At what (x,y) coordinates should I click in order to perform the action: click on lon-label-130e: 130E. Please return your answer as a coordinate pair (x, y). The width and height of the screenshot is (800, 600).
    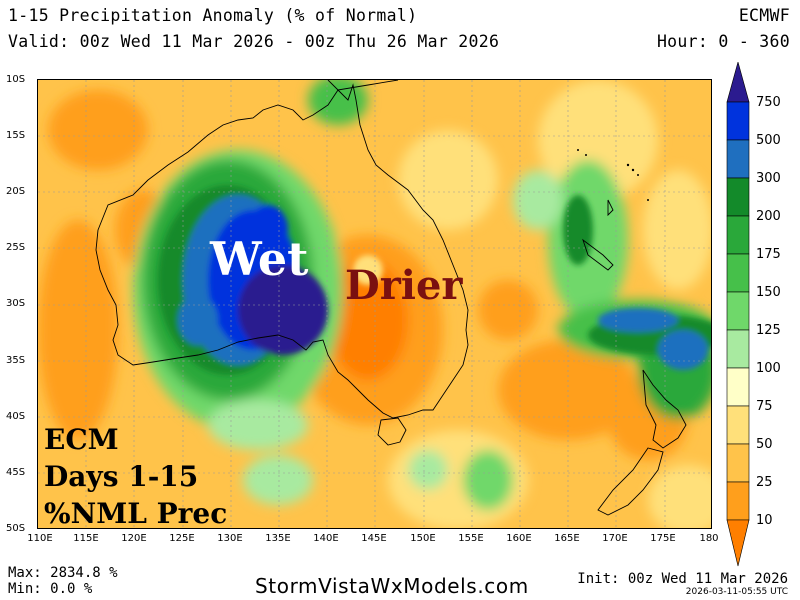
    Looking at the image, I should click on (230, 538).